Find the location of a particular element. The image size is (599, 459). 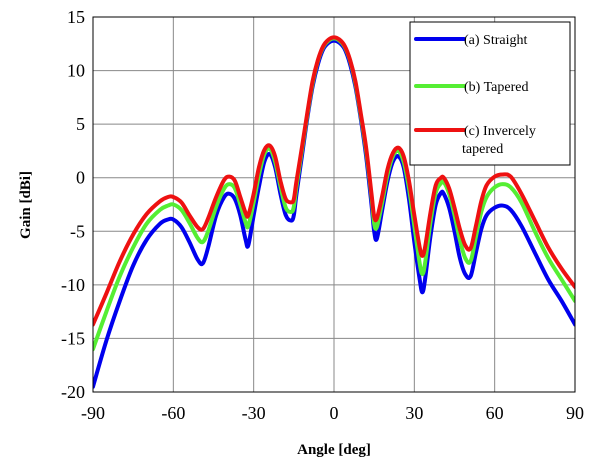

y-tick-label: -5 is located at coordinates (77, 231).